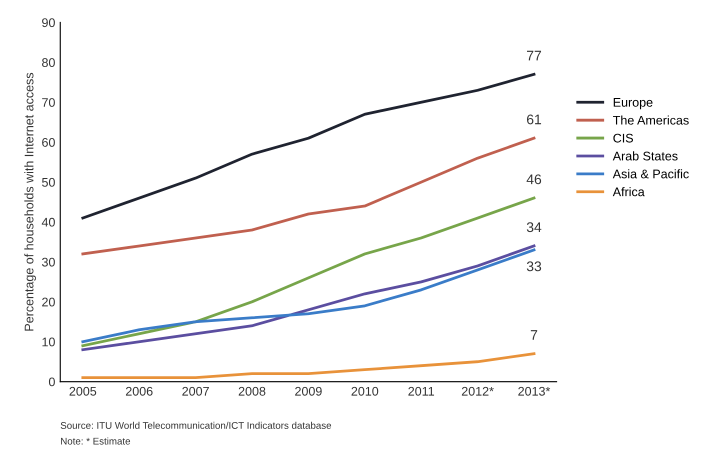  Describe the element at coordinates (534, 266) in the screenshot. I see `data-label: 33` at that location.